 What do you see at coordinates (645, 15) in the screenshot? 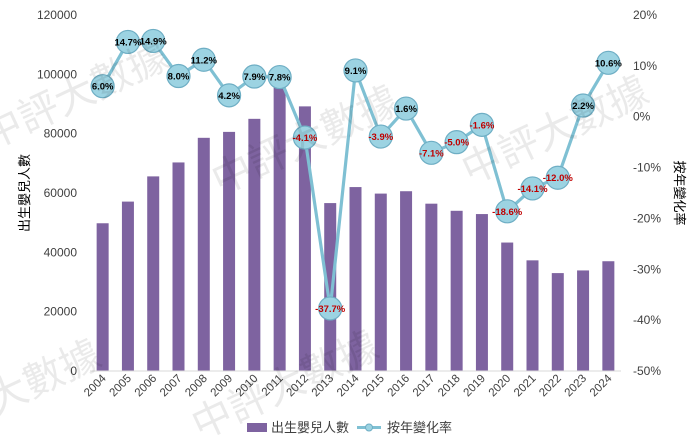
I see `y-tick-label-right: 20%` at bounding box center [645, 15].